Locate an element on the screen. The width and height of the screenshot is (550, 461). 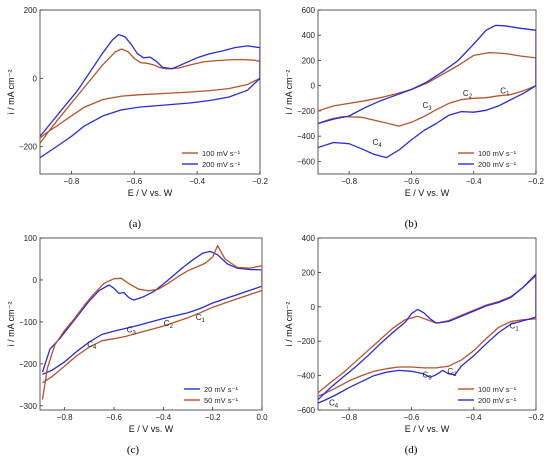
y-tick-label: −300 is located at coordinates (28, 406).